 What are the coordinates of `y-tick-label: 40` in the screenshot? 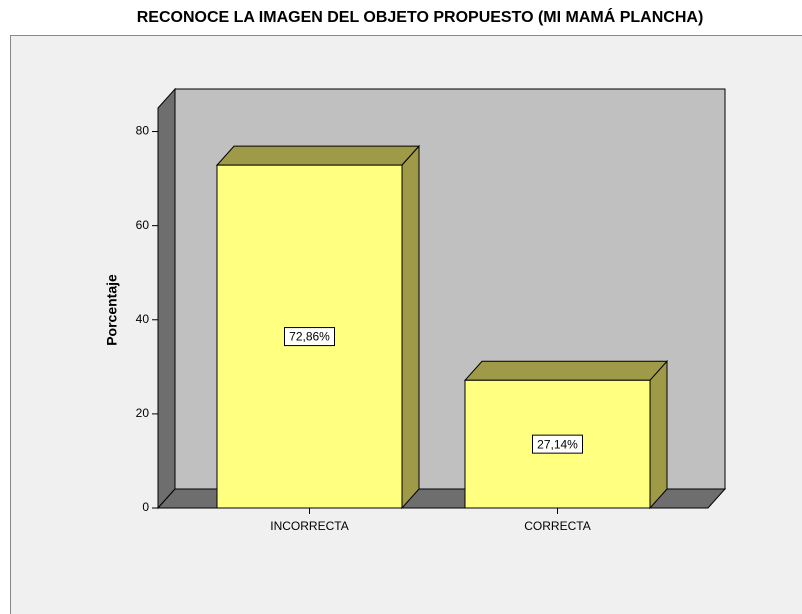 It's located at (143, 319).